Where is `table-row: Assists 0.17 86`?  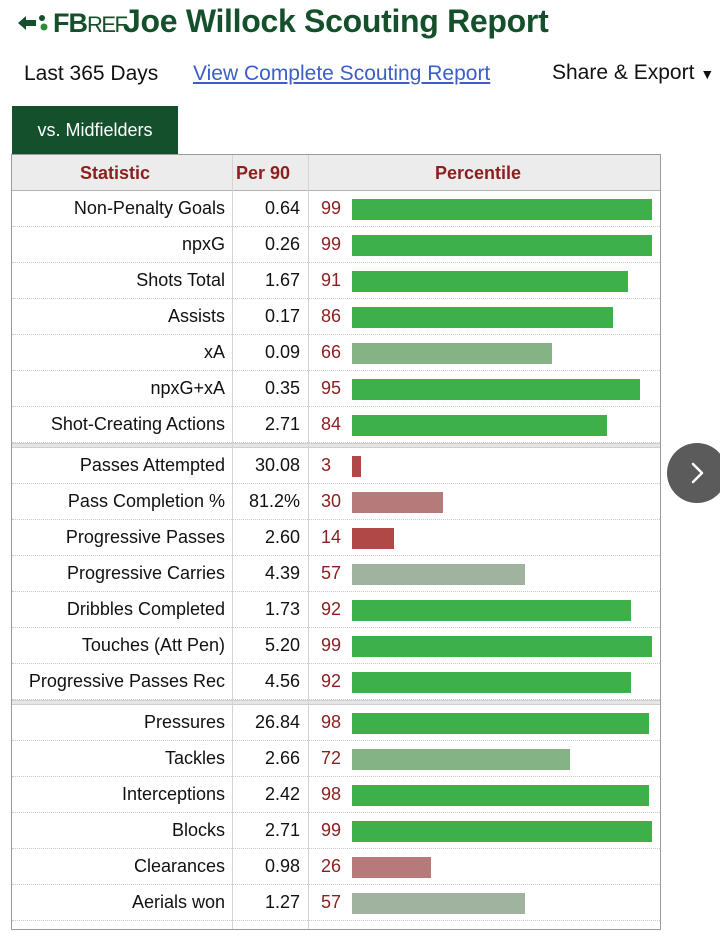 table-row: Assists 0.17 86 is located at coordinates (336, 317).